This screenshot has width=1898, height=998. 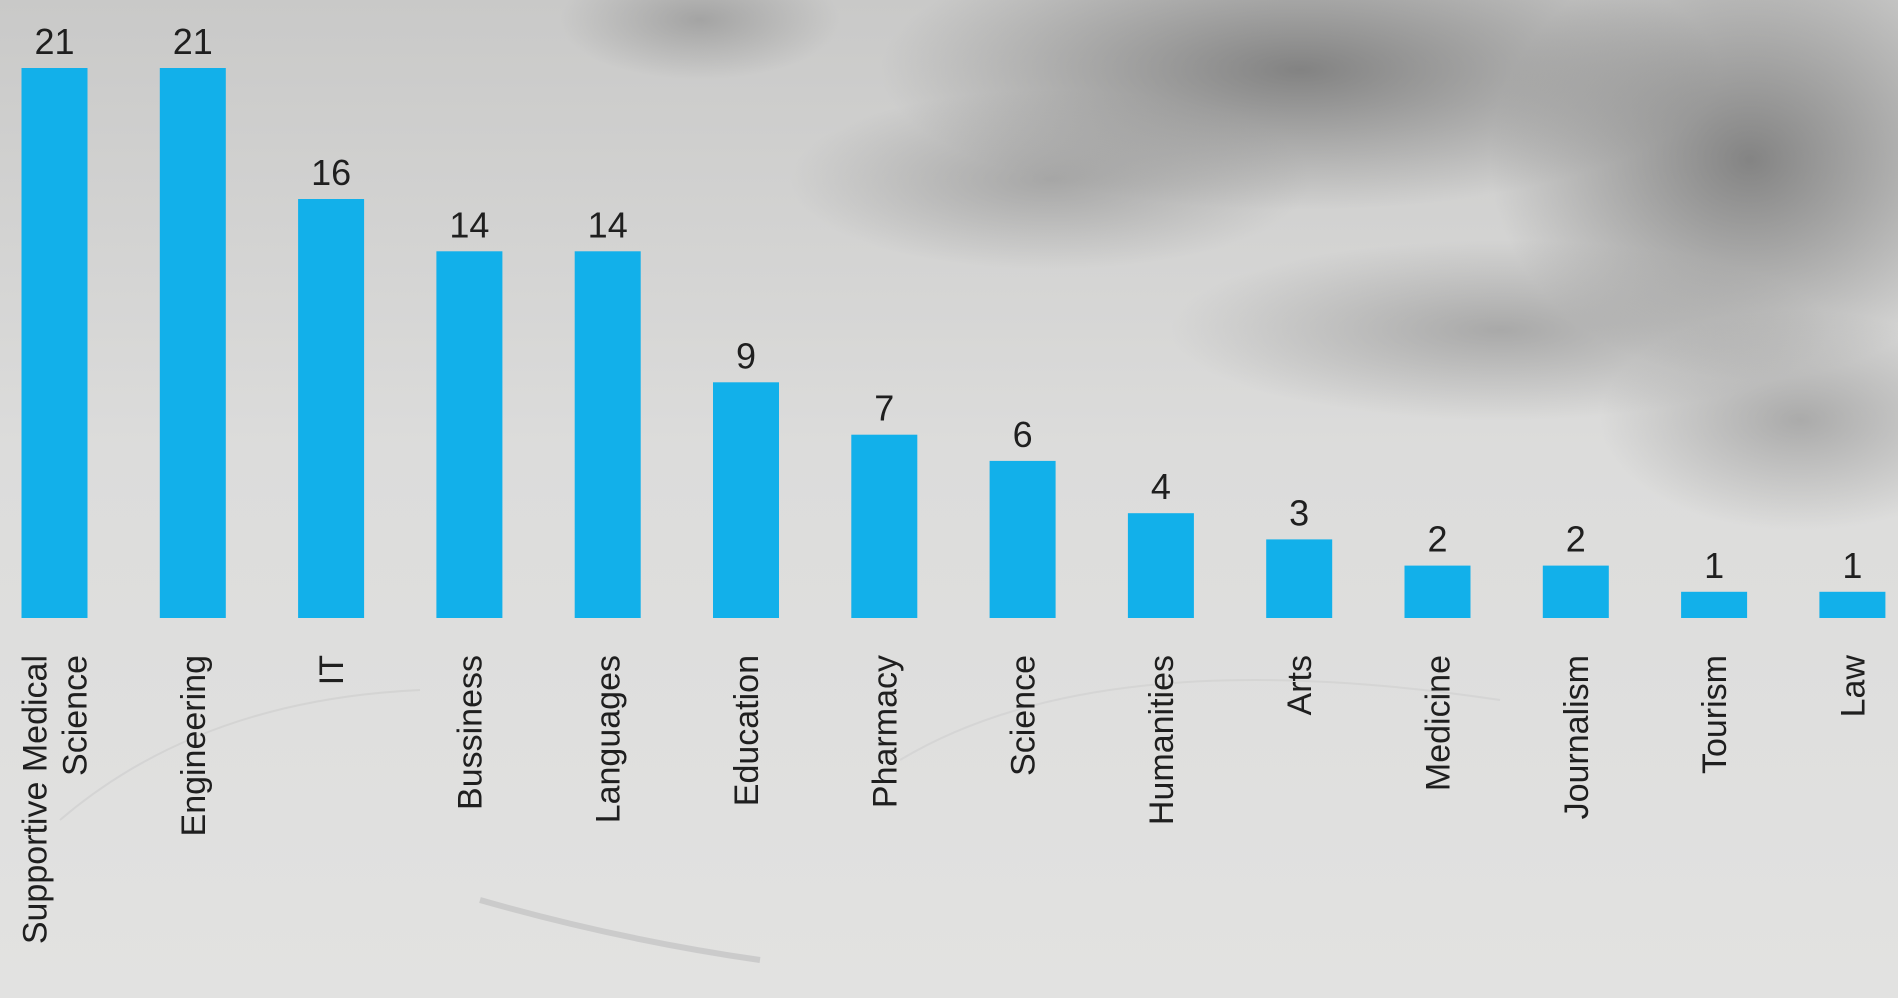 I want to click on category-label-medicine: Medicine, so click(x=1439, y=723).